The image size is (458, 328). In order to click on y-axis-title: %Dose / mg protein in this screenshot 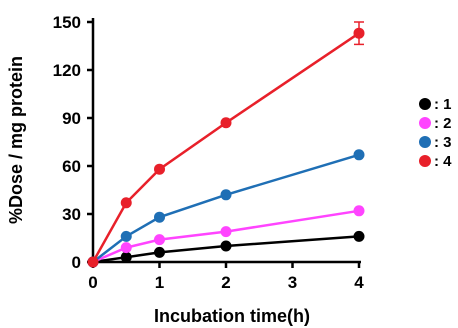, I will do `click(16, 140)`.